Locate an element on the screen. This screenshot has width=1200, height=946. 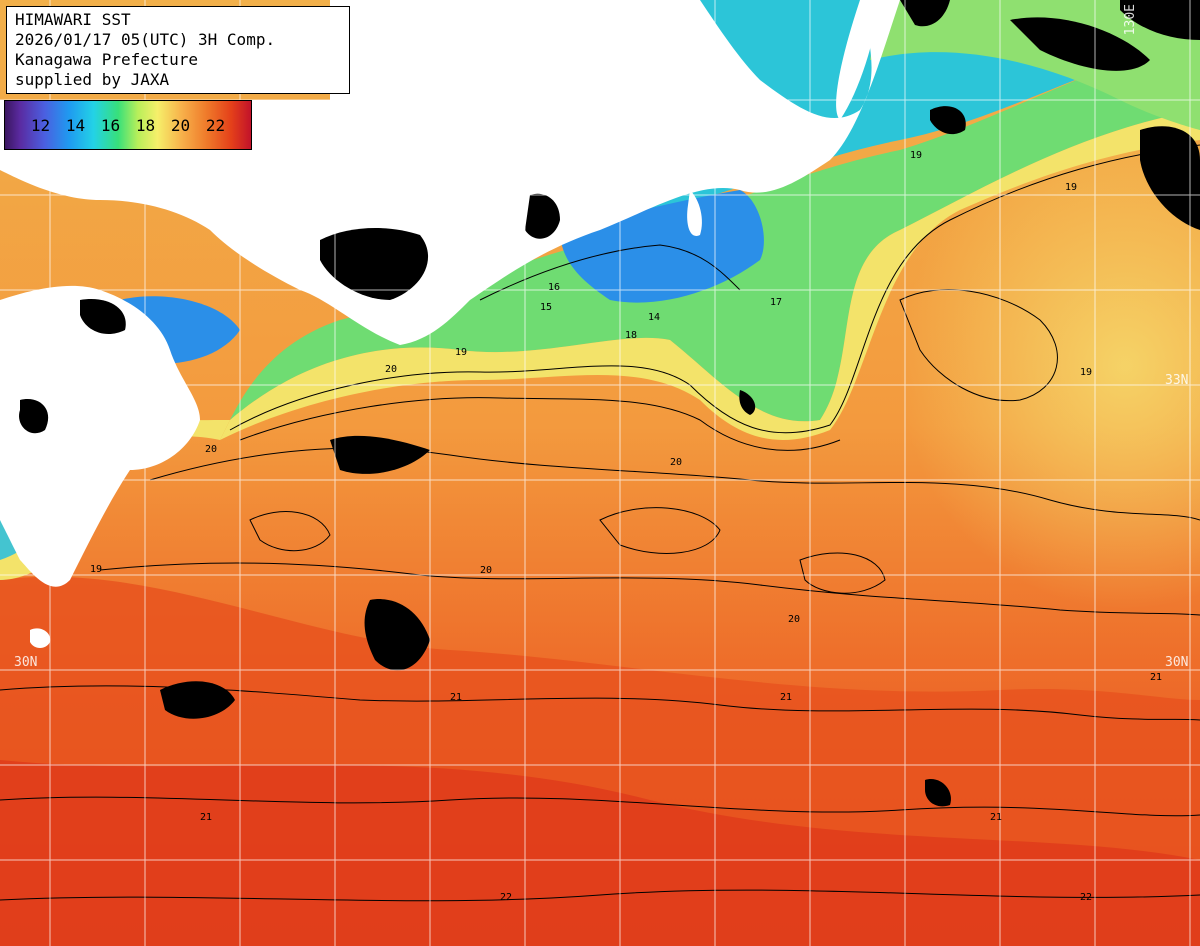
lat-label-33n-west: 33N is located at coordinates (26, 380).